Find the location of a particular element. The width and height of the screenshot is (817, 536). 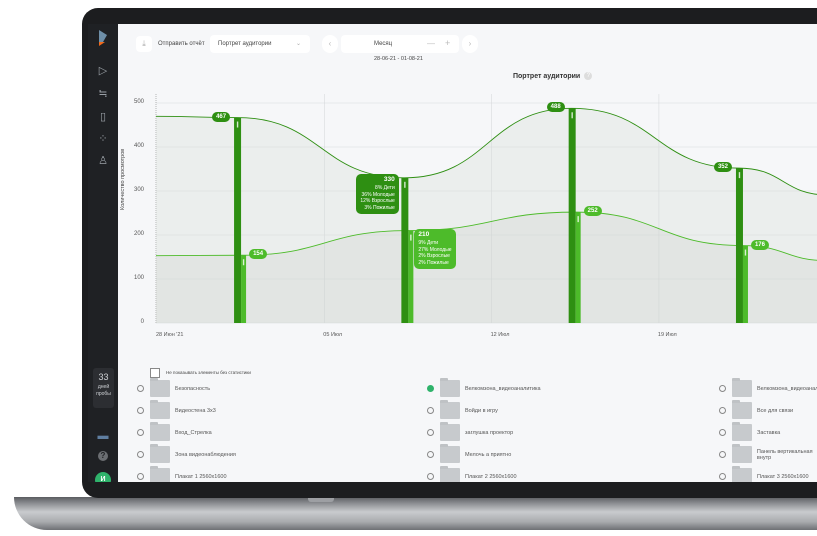

play-icon: ▷ is located at coordinates (103, 71).